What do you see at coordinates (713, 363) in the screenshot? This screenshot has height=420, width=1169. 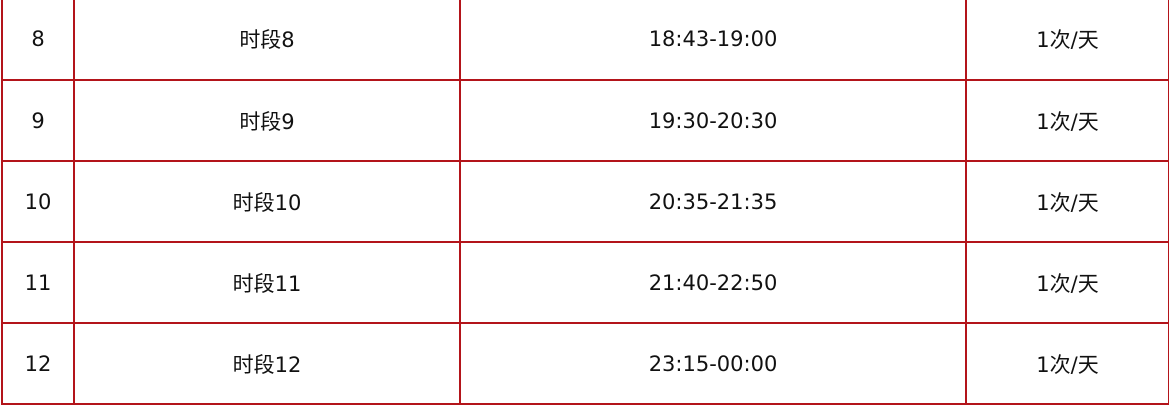 I see `time-range-cell: 23:15-00:00` at bounding box center [713, 363].